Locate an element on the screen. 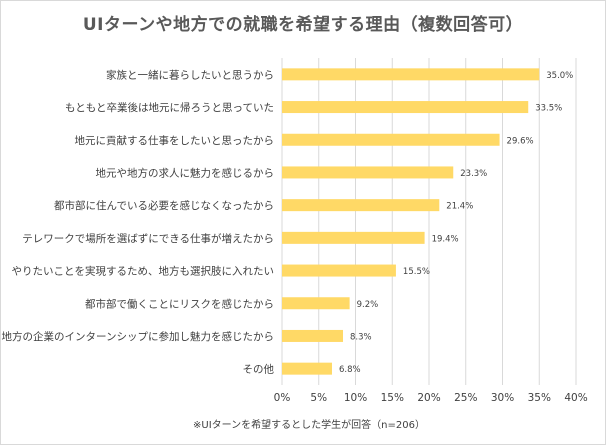  category-label-8: 地方の企業のインターンシップに参加し魅力を感じたから is located at coordinates (138, 336).